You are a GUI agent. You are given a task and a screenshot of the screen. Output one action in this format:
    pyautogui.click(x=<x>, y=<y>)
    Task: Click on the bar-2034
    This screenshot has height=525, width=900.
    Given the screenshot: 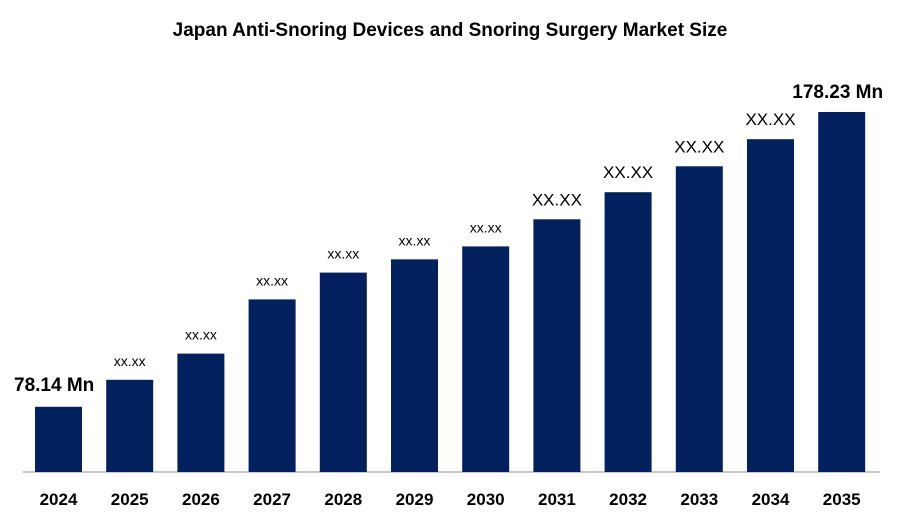 What is the action you would take?
    pyautogui.click(x=770, y=305)
    